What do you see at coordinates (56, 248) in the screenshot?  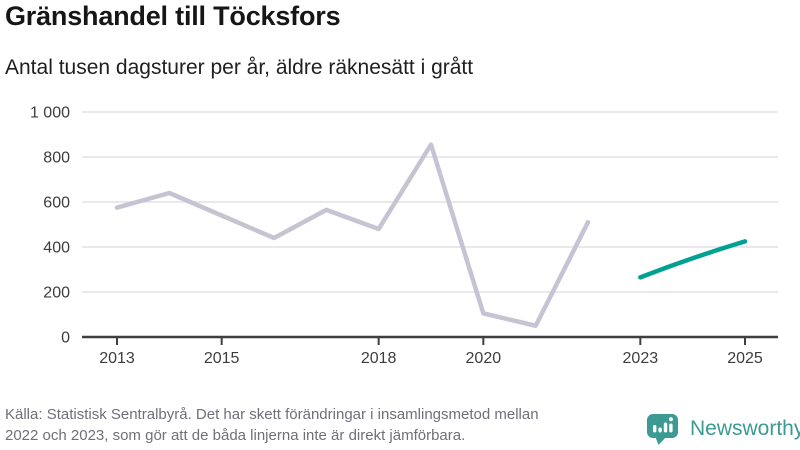 I see `y-axis-tick-label: 400` at bounding box center [56, 248].